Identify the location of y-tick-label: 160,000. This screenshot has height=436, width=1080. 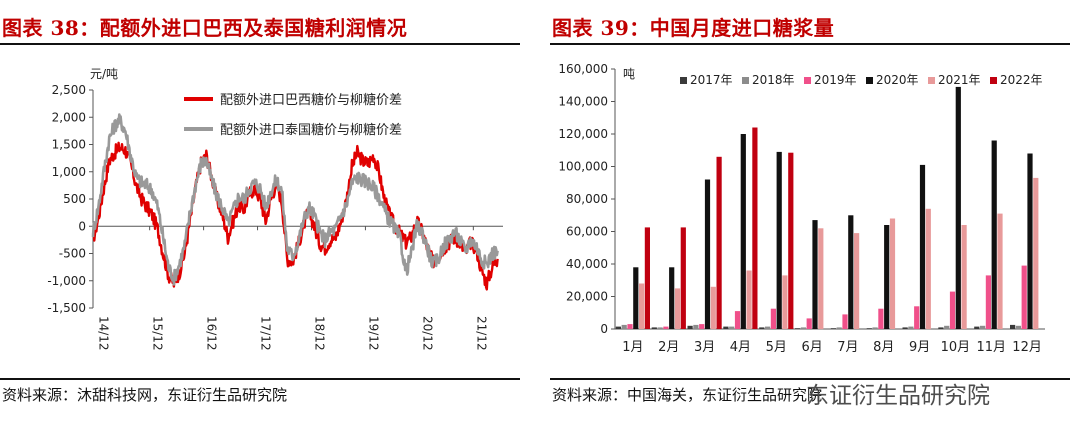
(583, 69).